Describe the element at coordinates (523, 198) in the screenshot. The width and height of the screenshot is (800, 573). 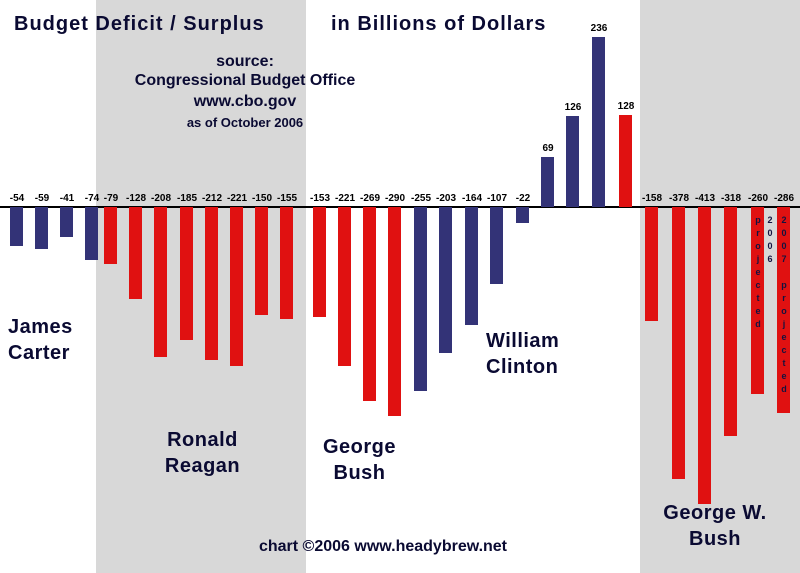
I see `bar-value-label: -22` at that location.